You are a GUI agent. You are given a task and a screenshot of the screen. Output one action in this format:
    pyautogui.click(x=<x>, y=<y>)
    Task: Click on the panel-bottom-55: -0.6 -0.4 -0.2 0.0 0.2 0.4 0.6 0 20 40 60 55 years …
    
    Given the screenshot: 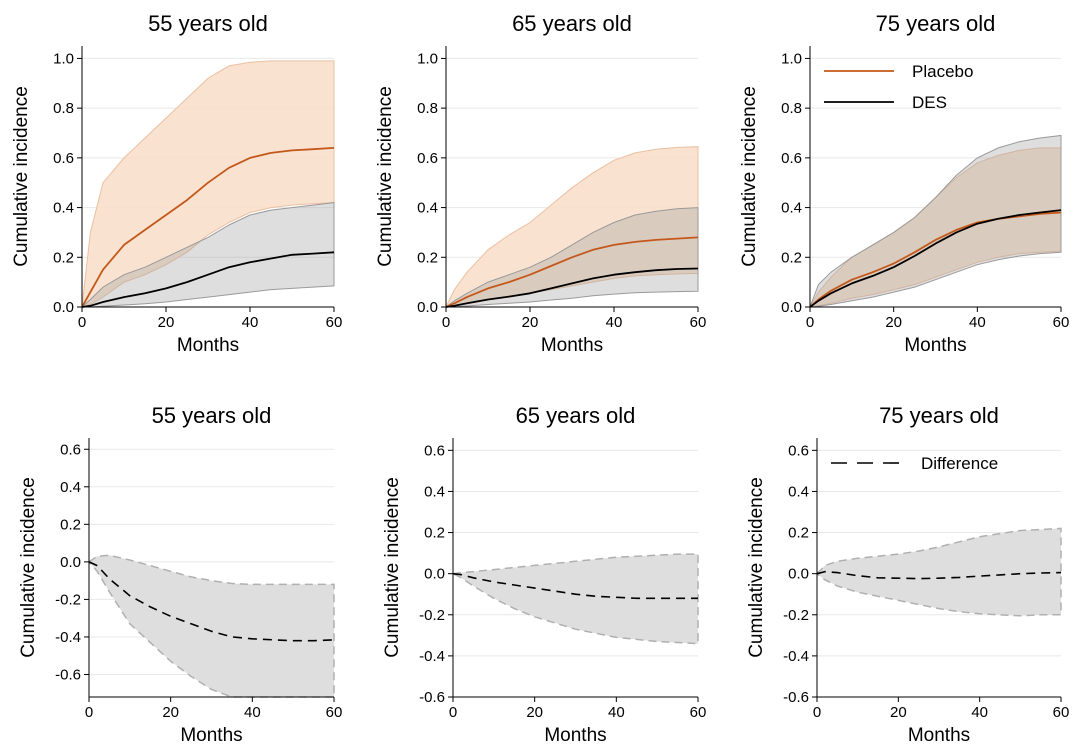 What is the action you would take?
    pyautogui.click(x=180, y=574)
    